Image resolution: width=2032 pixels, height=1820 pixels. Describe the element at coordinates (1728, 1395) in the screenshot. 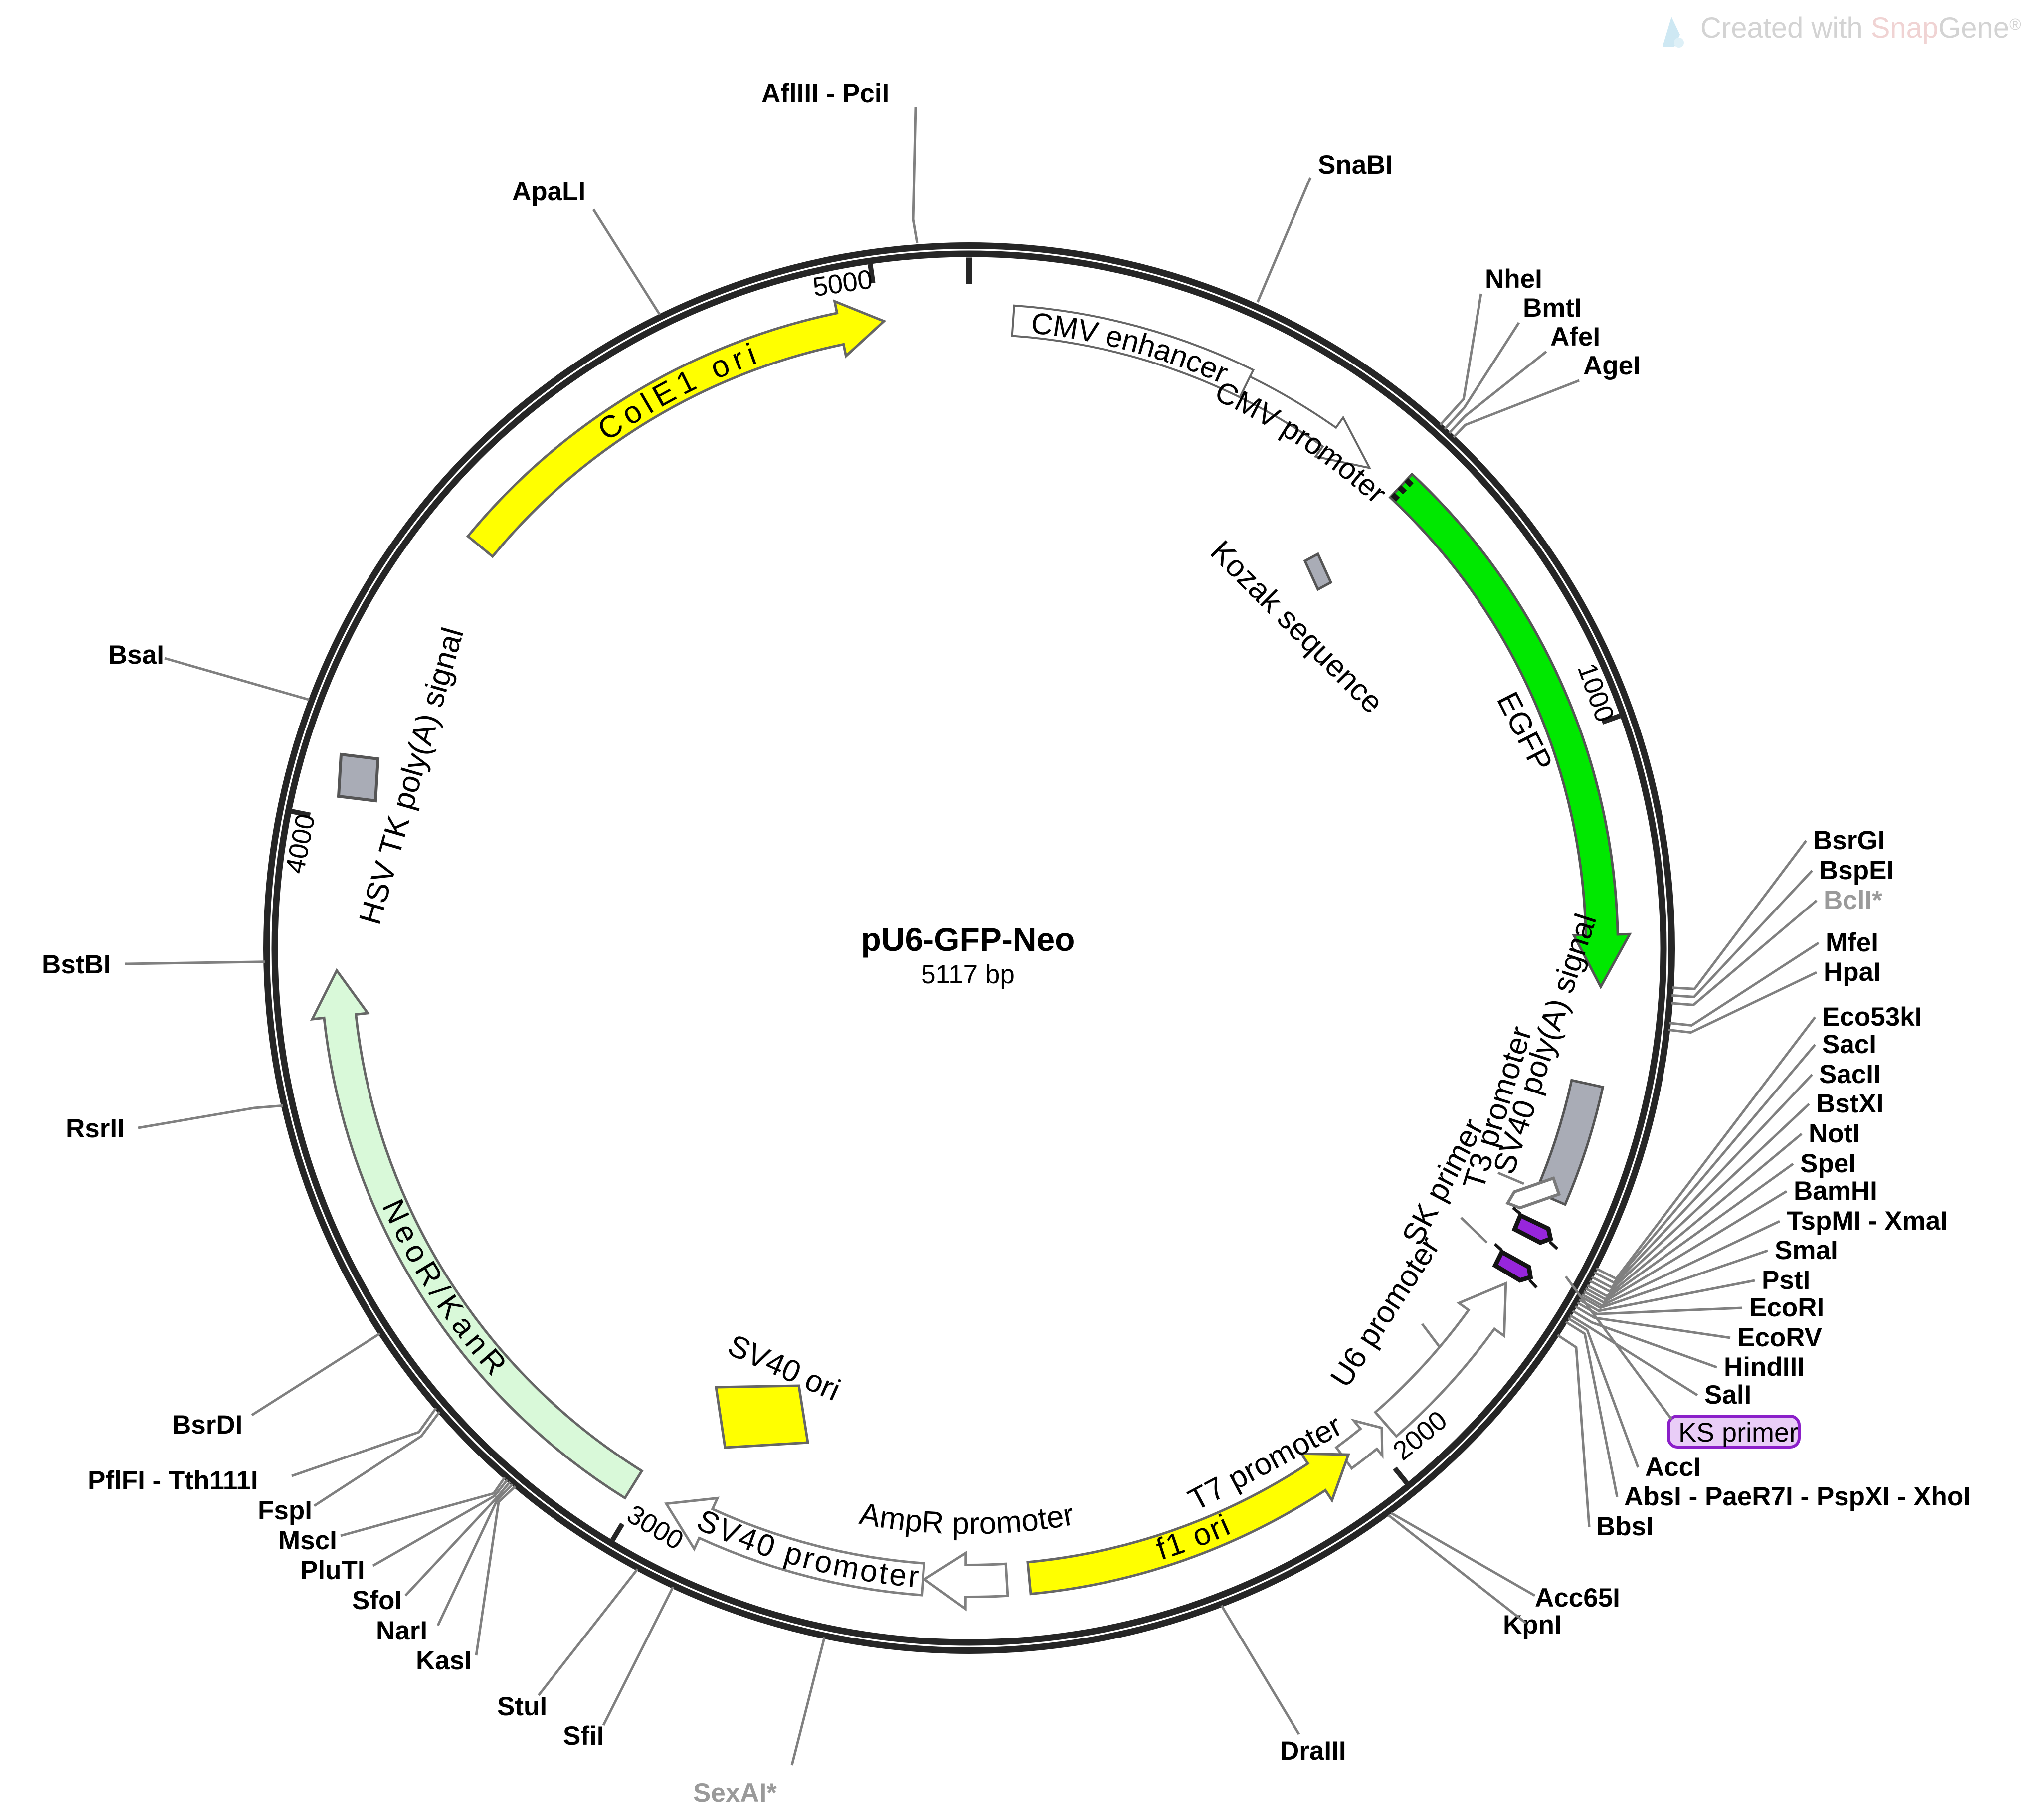

I see `svg-text: SalI` at that location.